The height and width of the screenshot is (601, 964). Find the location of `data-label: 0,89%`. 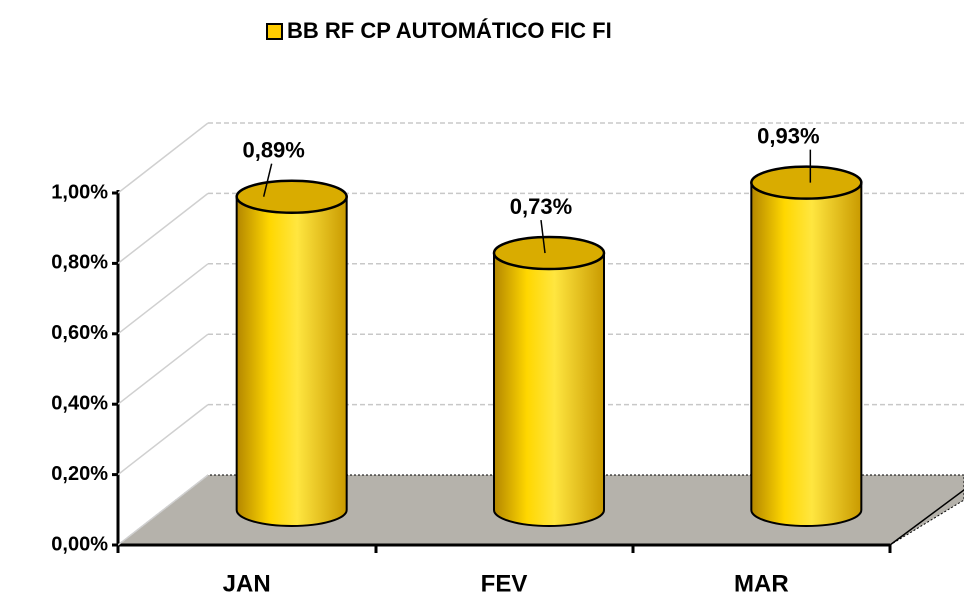

data-label: 0,89% is located at coordinates (273, 150).